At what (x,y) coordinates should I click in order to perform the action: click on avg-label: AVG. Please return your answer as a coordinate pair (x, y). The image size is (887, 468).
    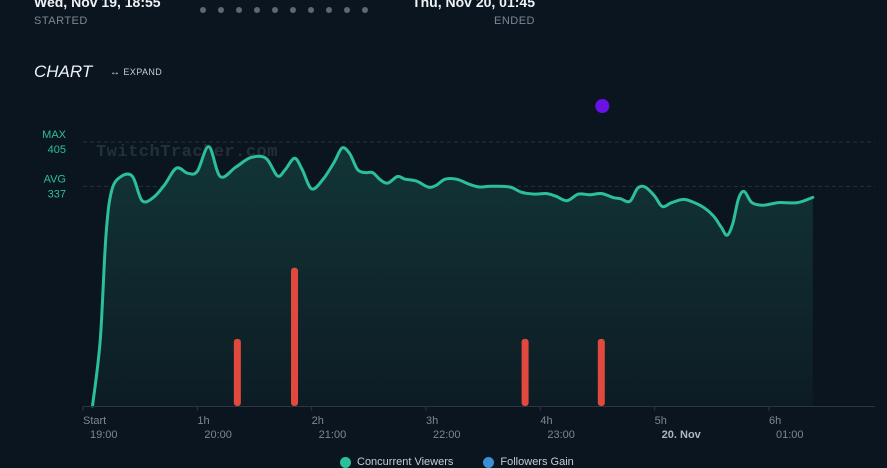
    Looking at the image, I should click on (55, 179).